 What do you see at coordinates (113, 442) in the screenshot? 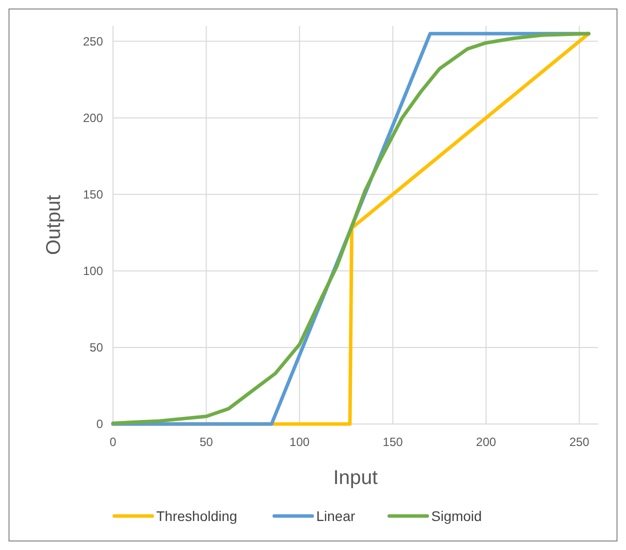
I see `x-tick-label: 0` at bounding box center [113, 442].